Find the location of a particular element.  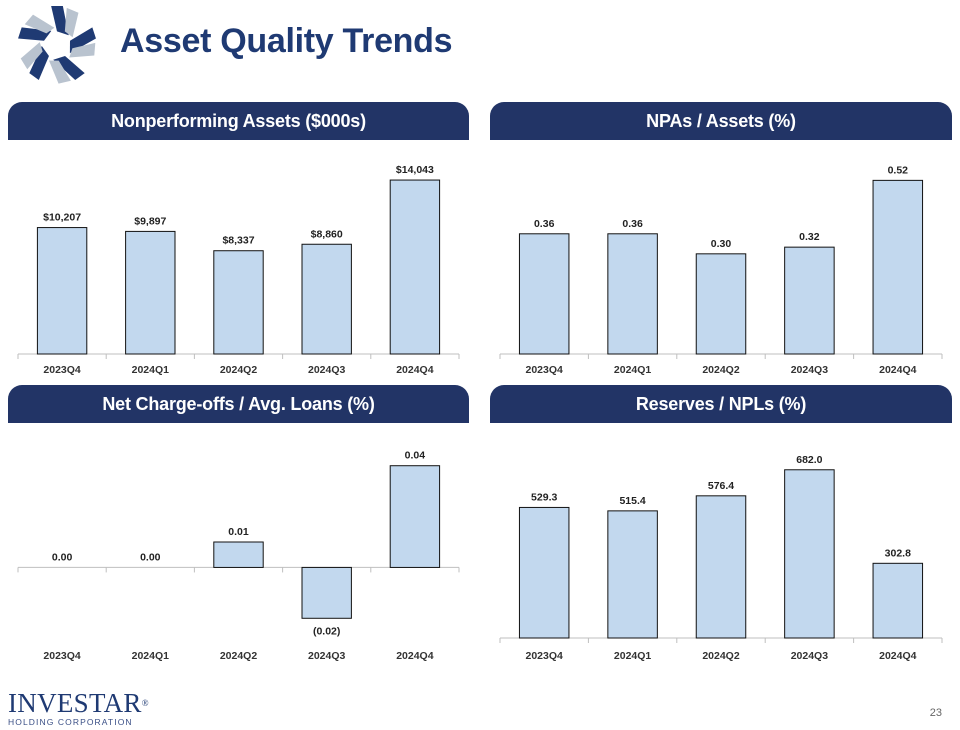

footer-logo: INVESTAR® HOLDING CORPORATION is located at coordinates (78, 708).